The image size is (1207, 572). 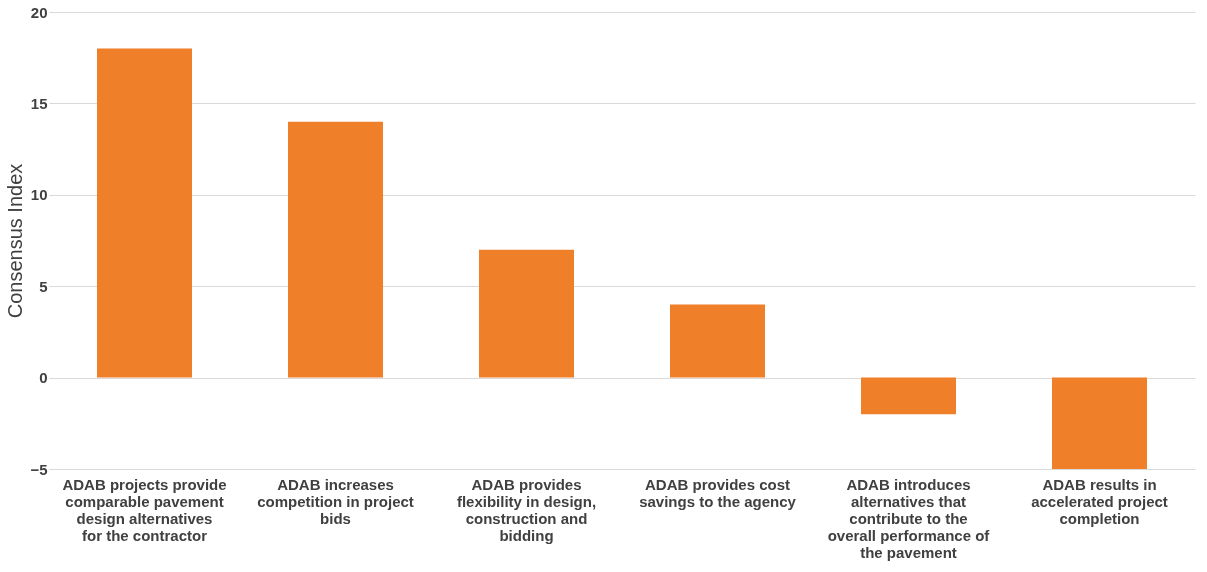 I want to click on y-tick-label: 10, so click(x=39, y=195).